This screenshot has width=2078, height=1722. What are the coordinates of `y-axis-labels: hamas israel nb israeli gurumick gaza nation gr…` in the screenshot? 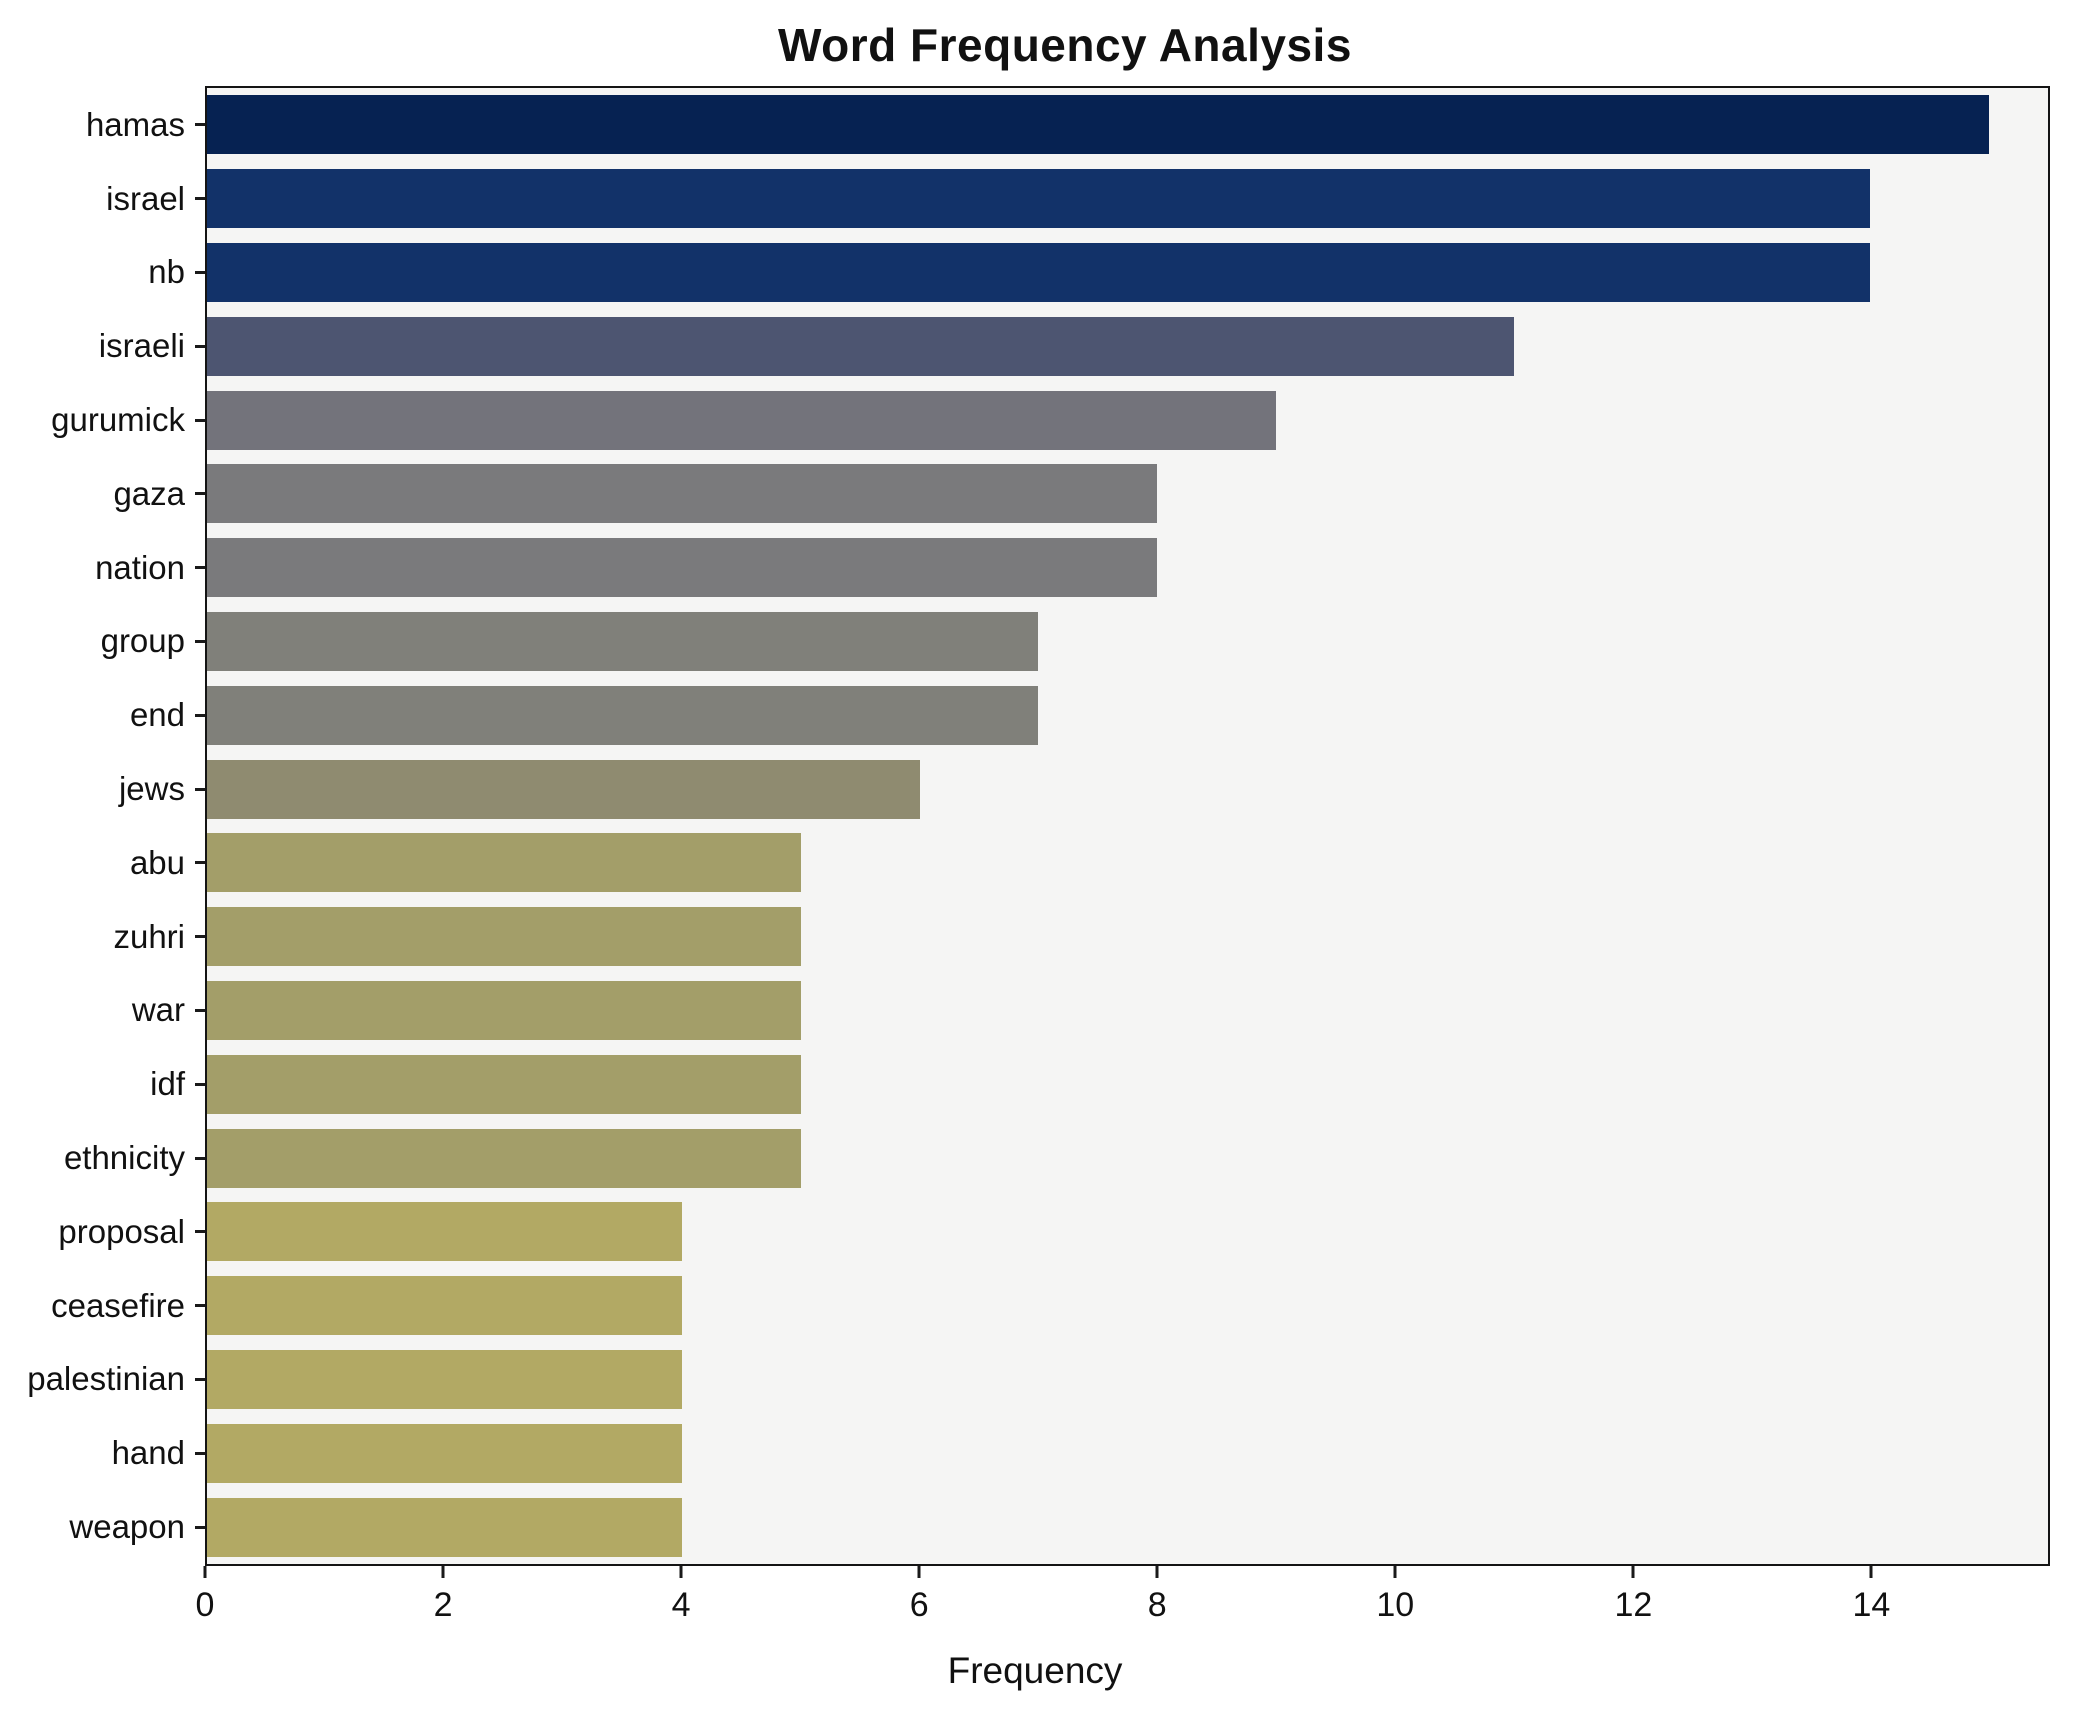 It's located at (112, 826).